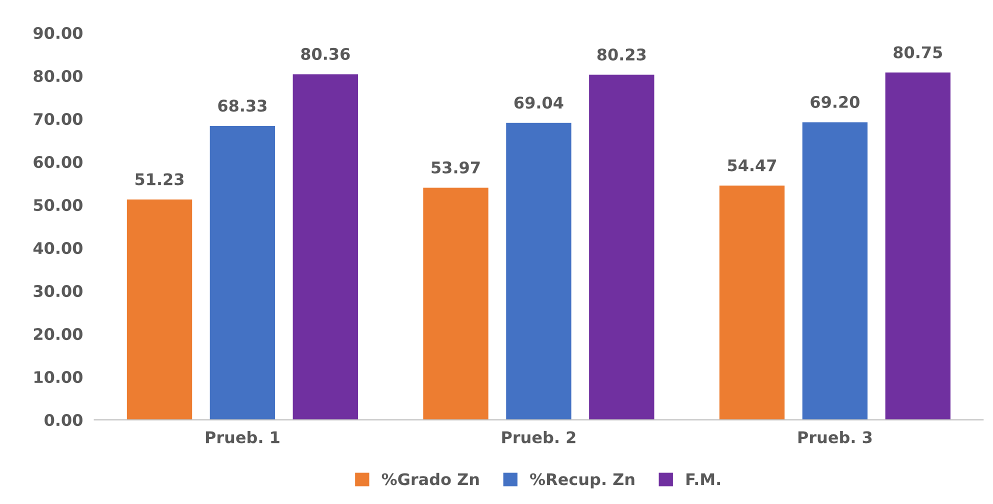 The height and width of the screenshot is (504, 993). I want to click on y-tick-label: 90.00, so click(58, 33).